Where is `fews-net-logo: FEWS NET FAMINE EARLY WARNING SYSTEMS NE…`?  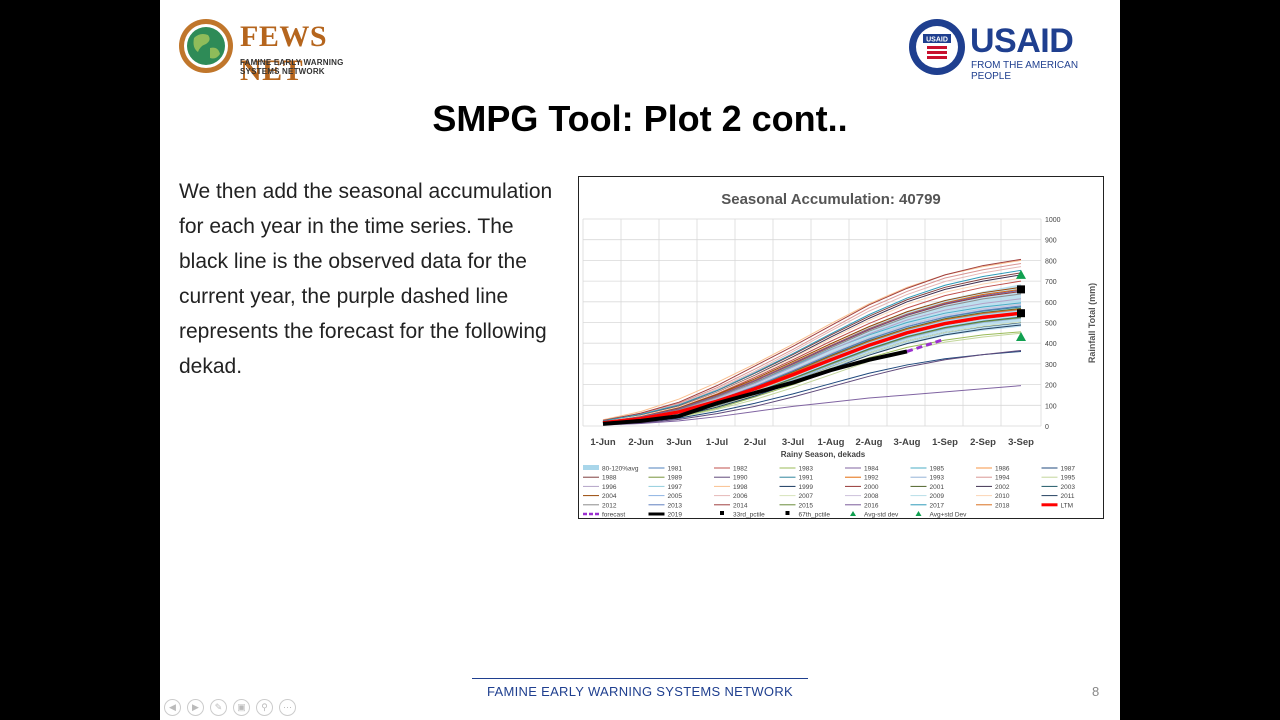 fews-net-logo: FEWS NET FAMINE EARLY WARNING SYSTEMS NE… is located at coordinates (278, 52).